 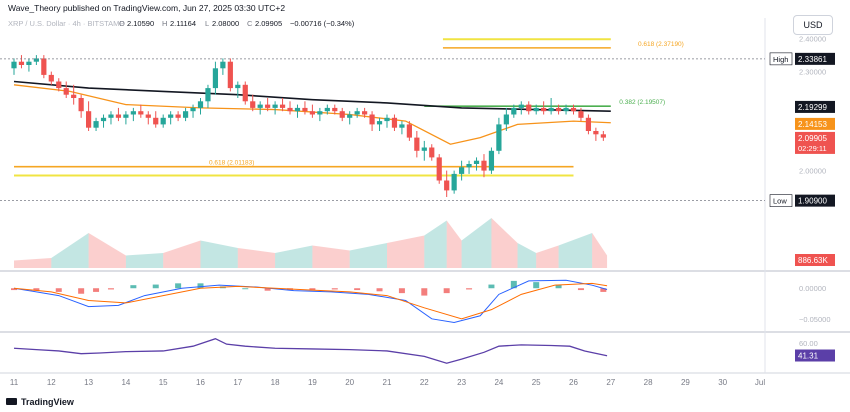 I want to click on ohlc-high: 2.11164, so click(x=183, y=23).